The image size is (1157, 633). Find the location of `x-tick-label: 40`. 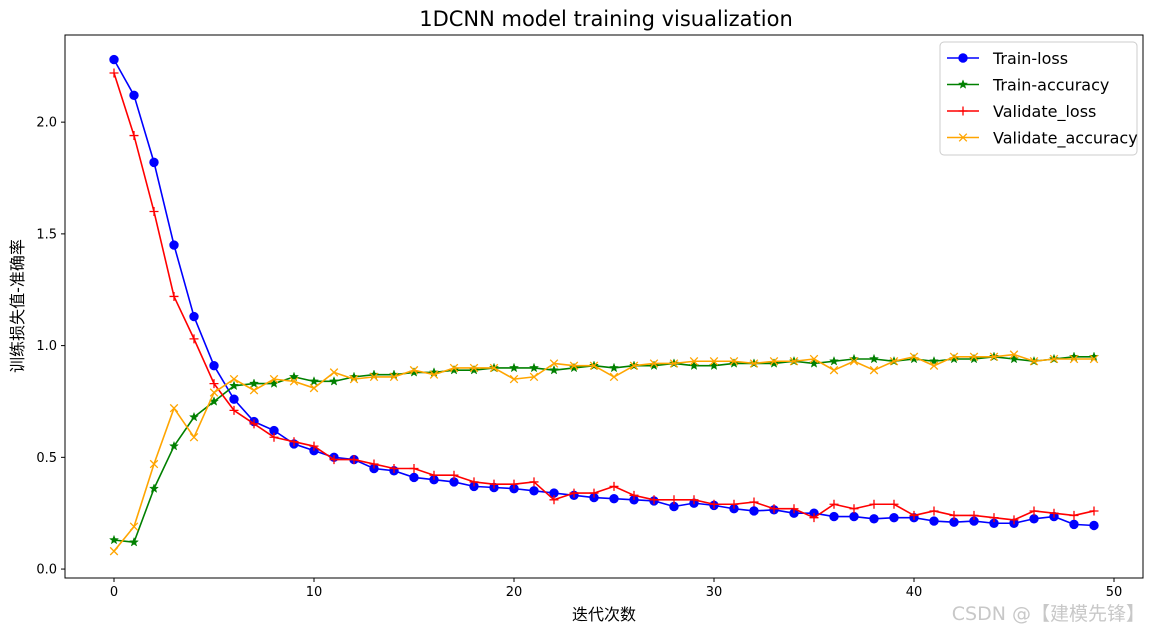

x-tick-label: 40 is located at coordinates (914, 592).